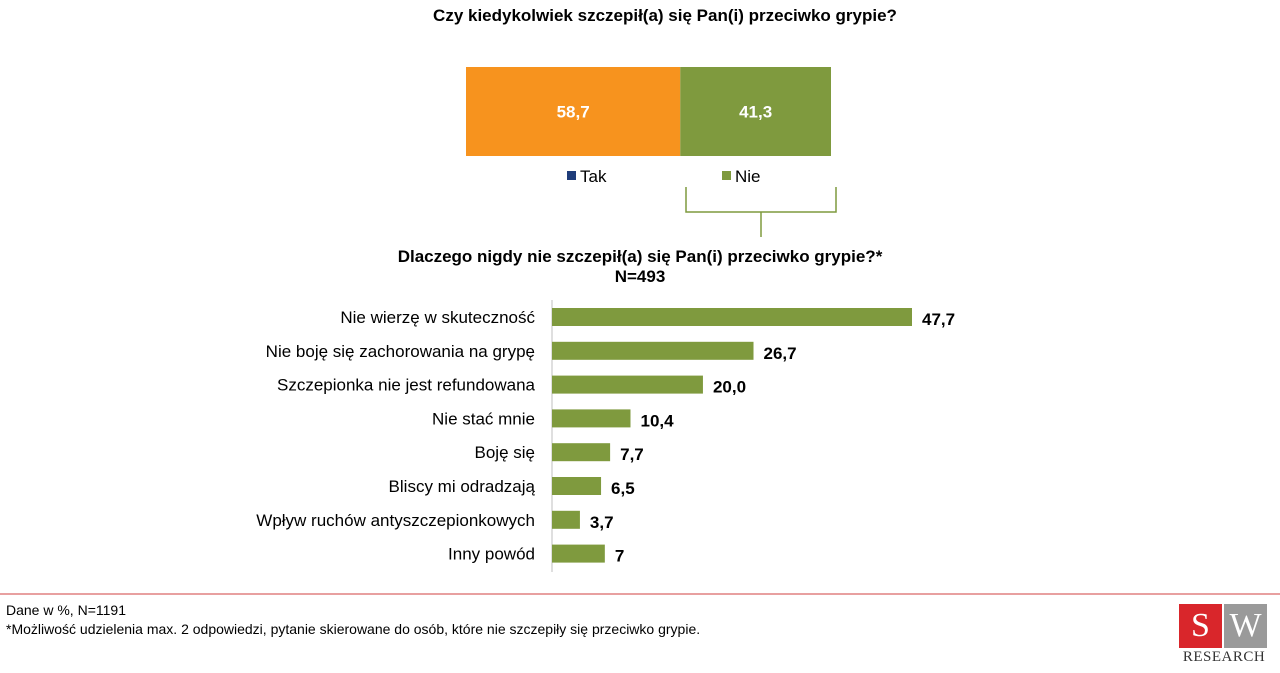 The image size is (1280, 673). Describe the element at coordinates (462, 486) in the screenshot. I see `category-label: Bliscy mi odradzają` at that location.